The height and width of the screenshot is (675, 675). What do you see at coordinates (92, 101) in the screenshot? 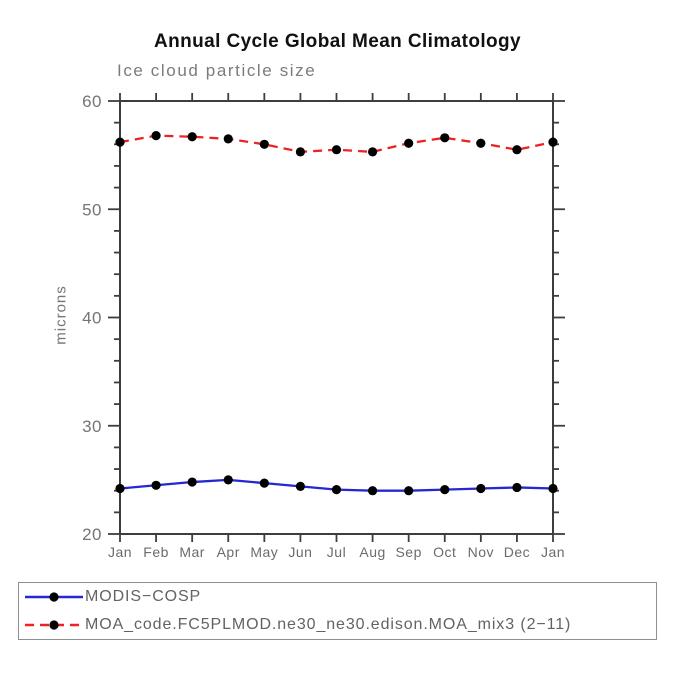
I see `svg-text: 60` at bounding box center [92, 101].